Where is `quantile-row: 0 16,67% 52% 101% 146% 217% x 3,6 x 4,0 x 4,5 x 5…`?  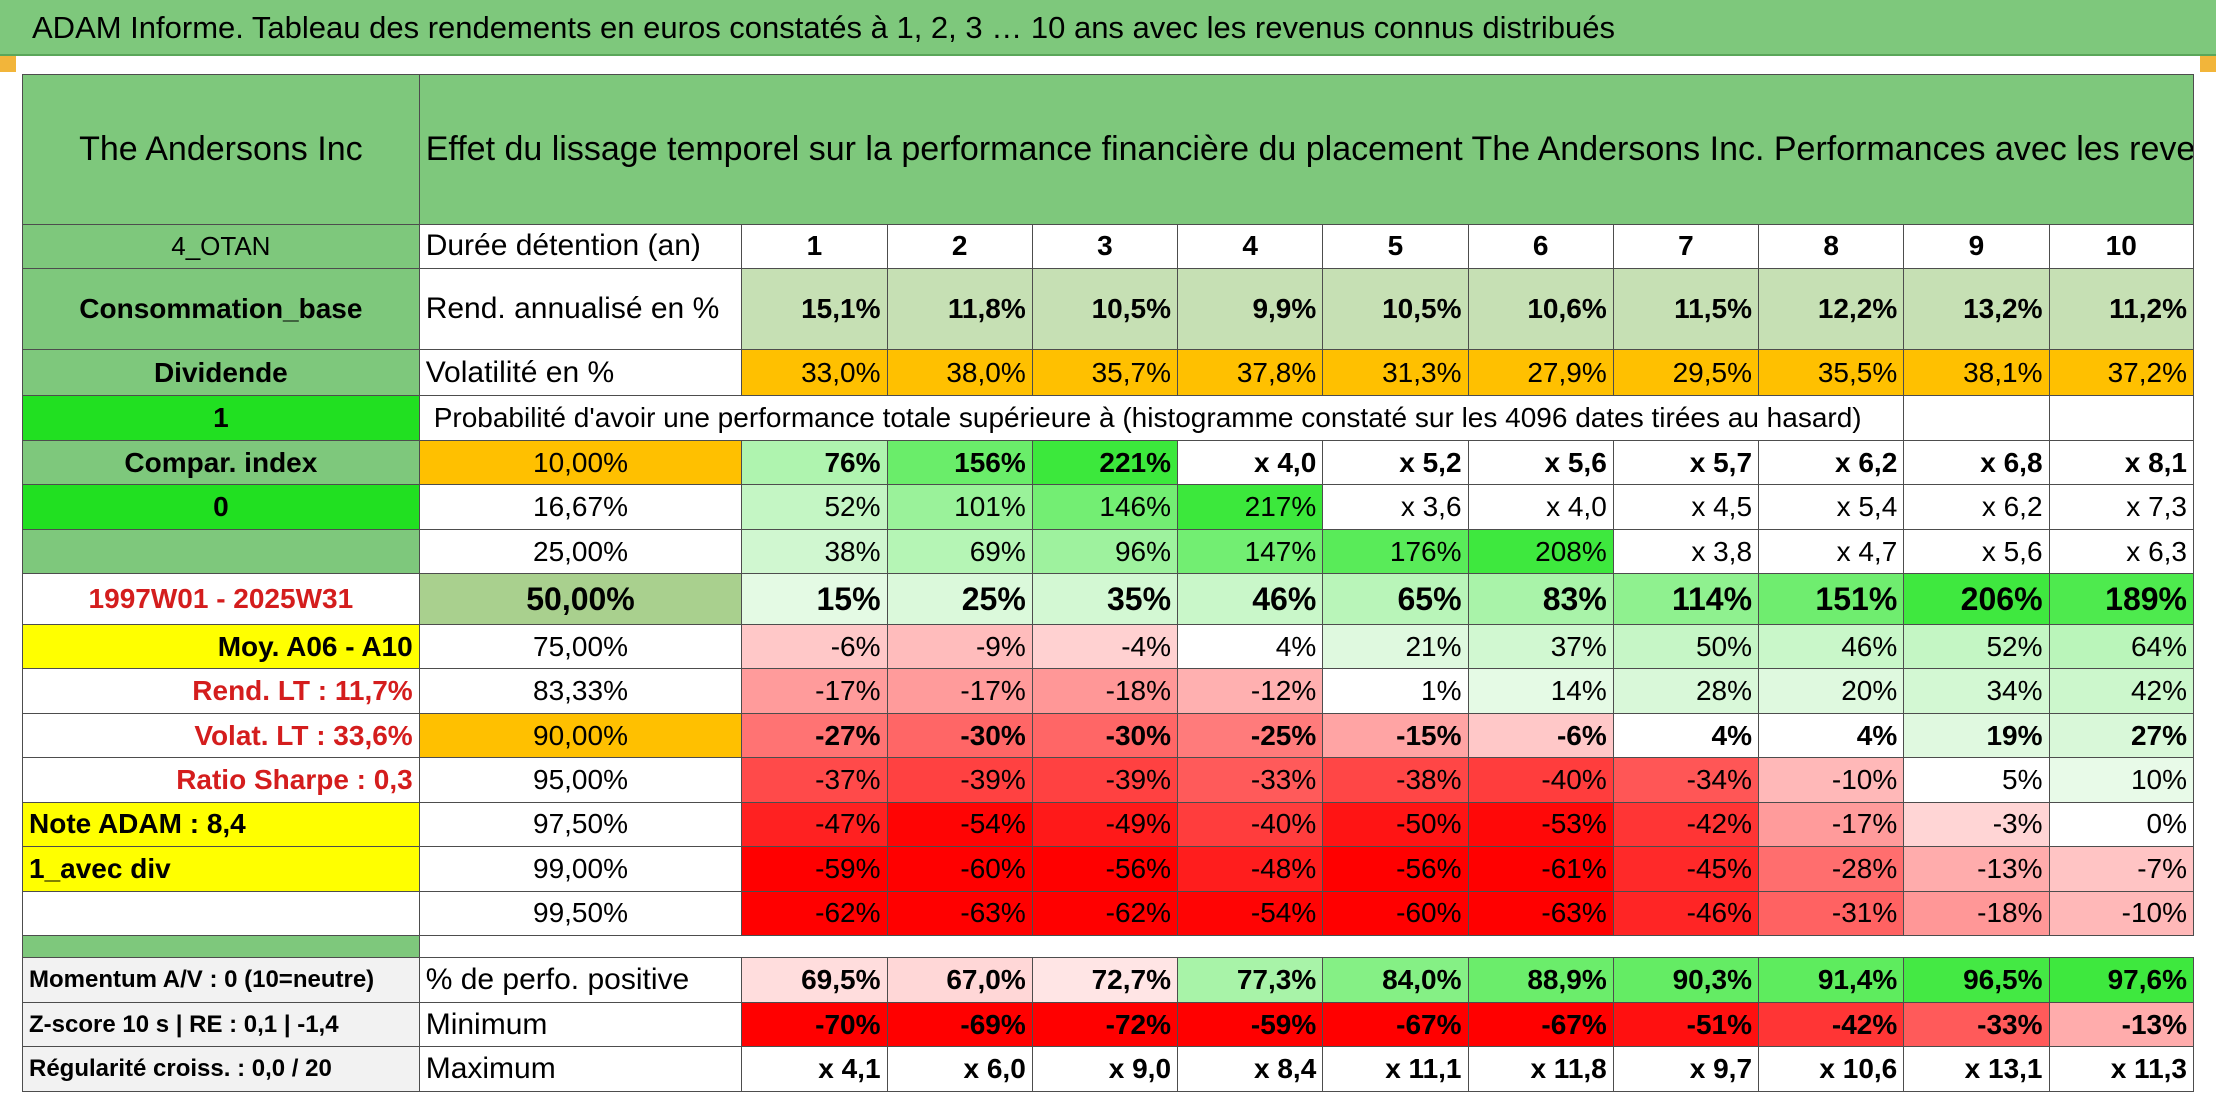
quantile-row: 0 16,67% 52% 101% 146% 217% x 3,6 x 4,0 x 4,5 x 5… is located at coordinates (1108, 507).